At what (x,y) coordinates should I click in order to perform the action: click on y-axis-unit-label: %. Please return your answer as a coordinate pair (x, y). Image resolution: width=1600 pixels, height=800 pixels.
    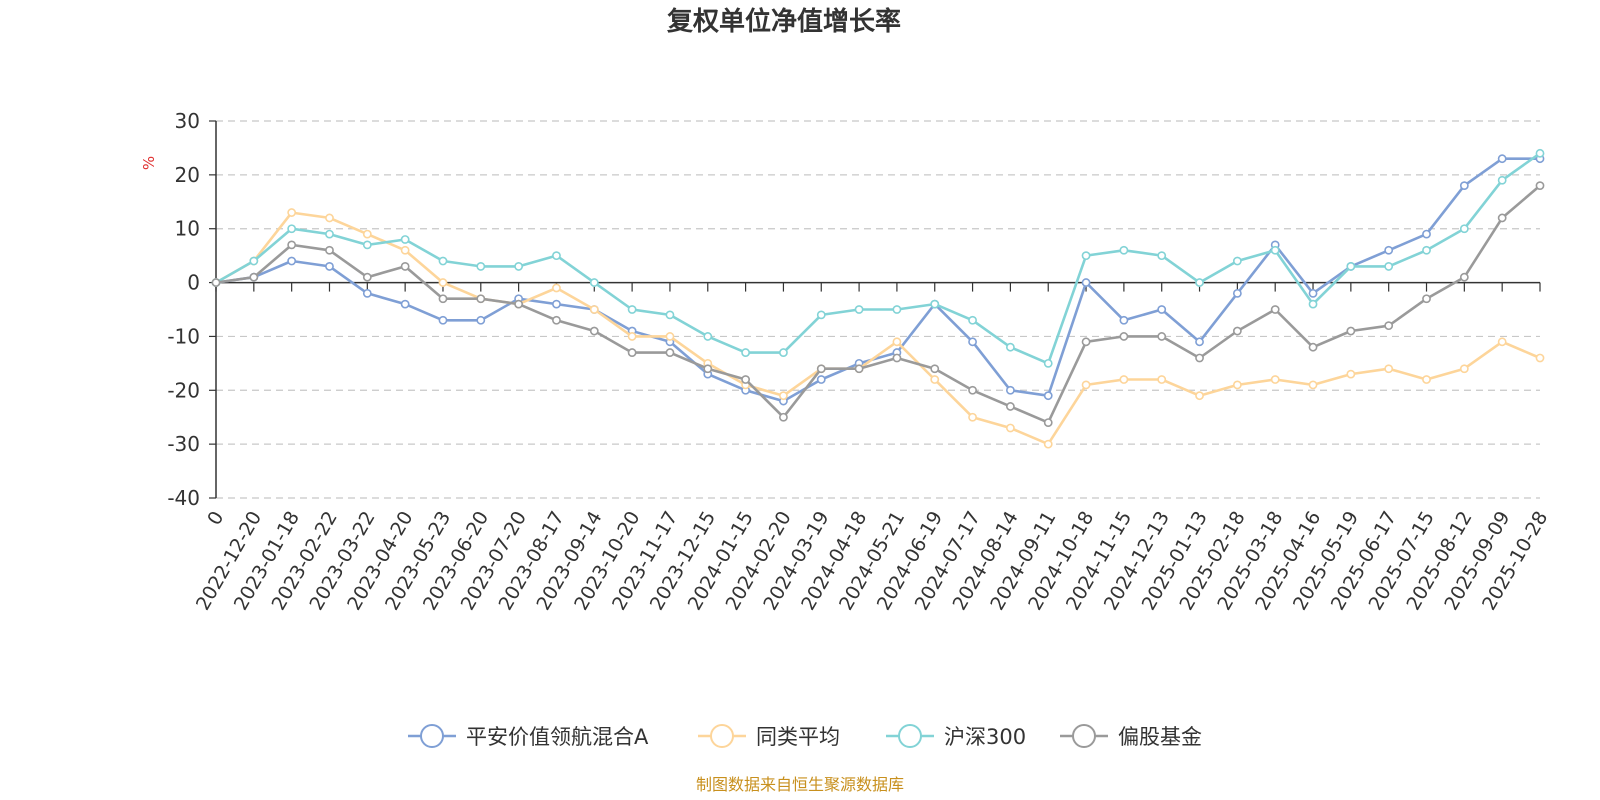
    Looking at the image, I should click on (149, 163).